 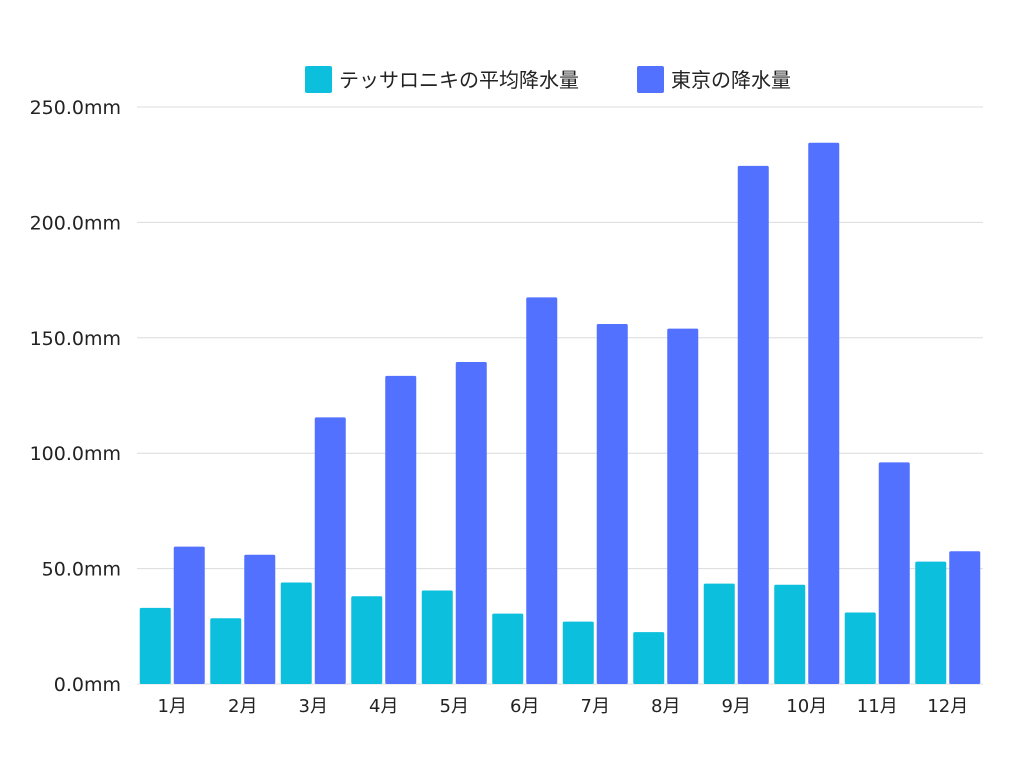 I want to click on y-tick-label: 100.0mm, so click(x=75, y=454).